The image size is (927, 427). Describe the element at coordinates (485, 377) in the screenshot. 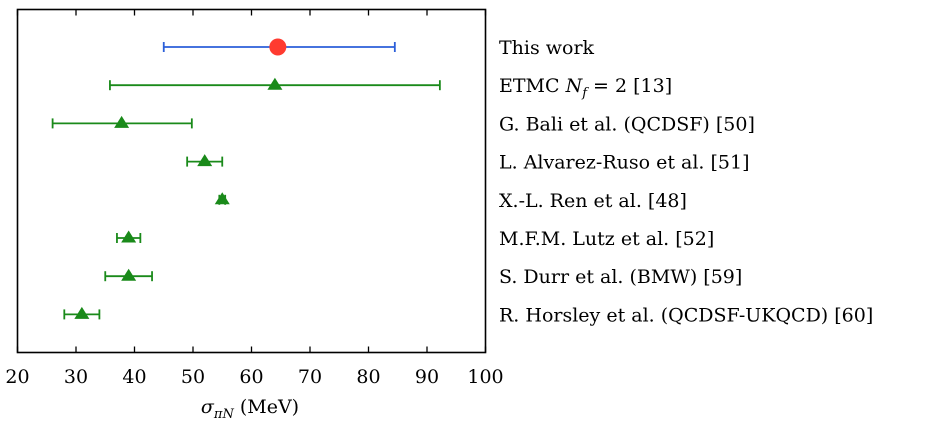

I see `x-tick-label: 100` at that location.